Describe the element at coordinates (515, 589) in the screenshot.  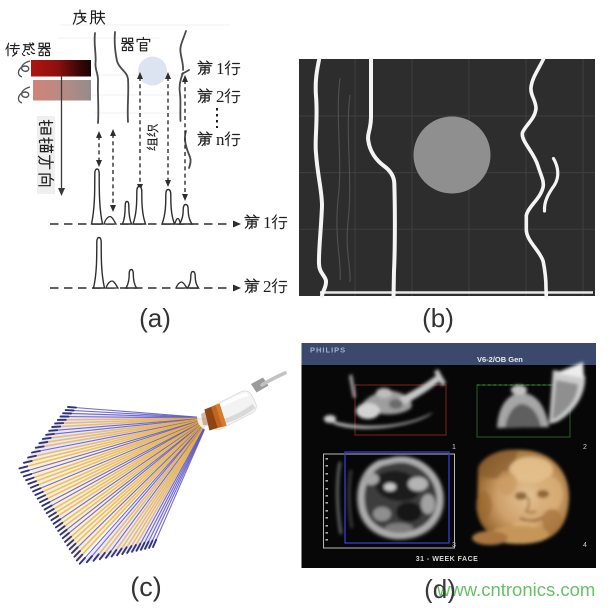
I see `svg-text: www.cntronics.com` at that location.